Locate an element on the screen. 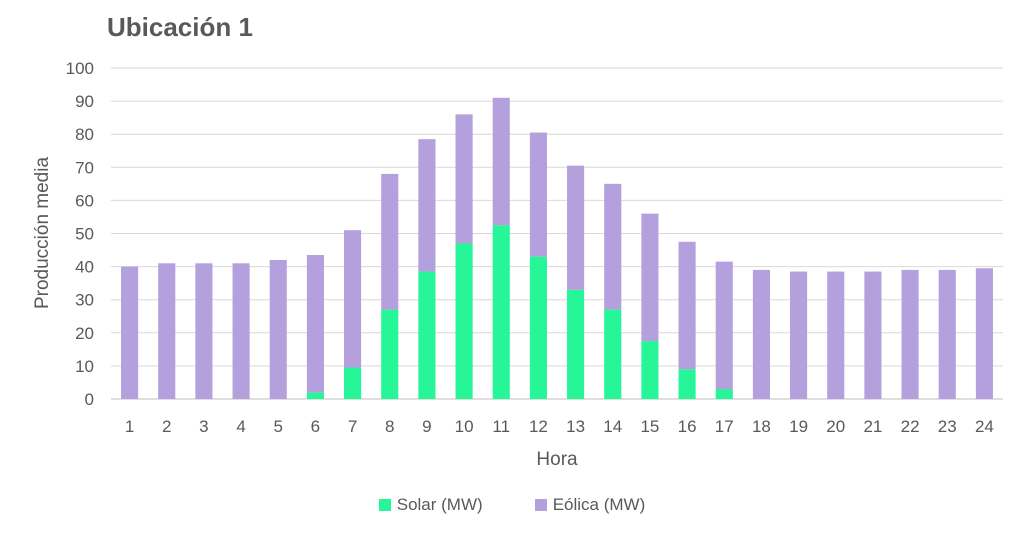  legend-item-eolica: Eólica (MW) is located at coordinates (590, 505).